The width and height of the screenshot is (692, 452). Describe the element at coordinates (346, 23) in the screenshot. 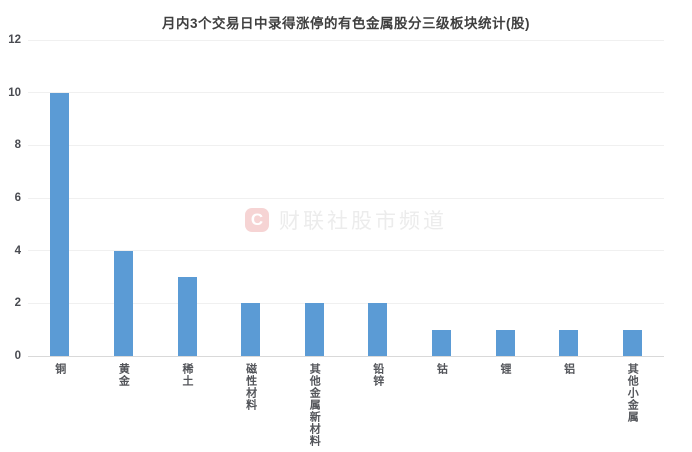

I see `chart-title: 月内3个交易日中录得涨停的有色金属股分三级板块统计(股)` at that location.